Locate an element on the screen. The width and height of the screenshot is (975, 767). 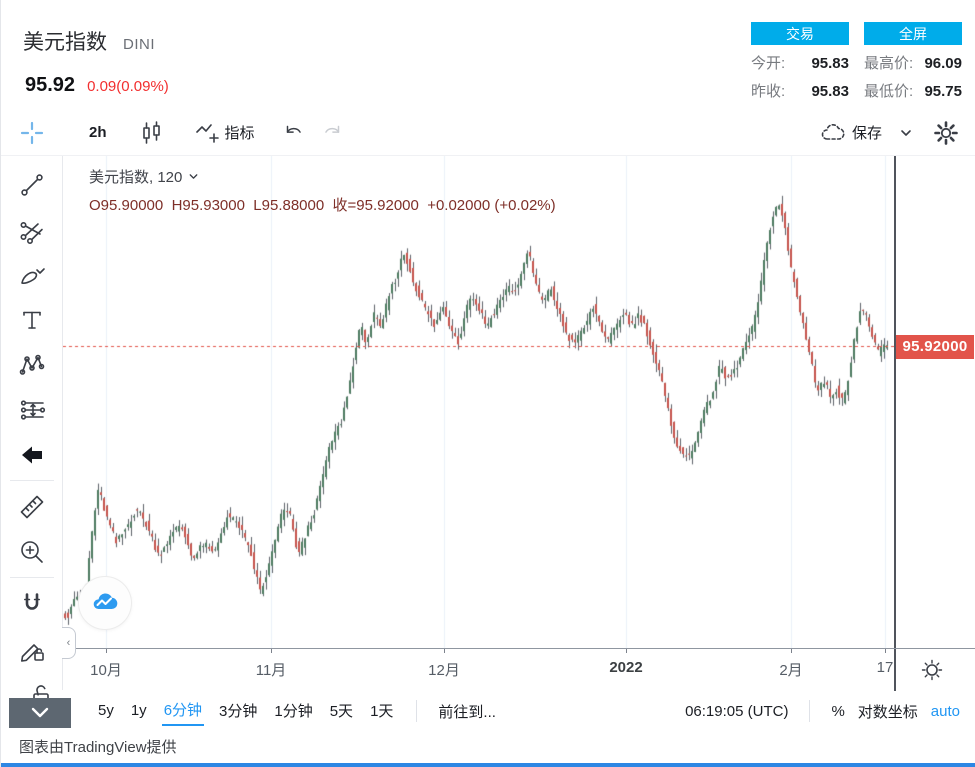
price-row: 95.92 0.09(0.09%) is located at coordinates (97, 85).